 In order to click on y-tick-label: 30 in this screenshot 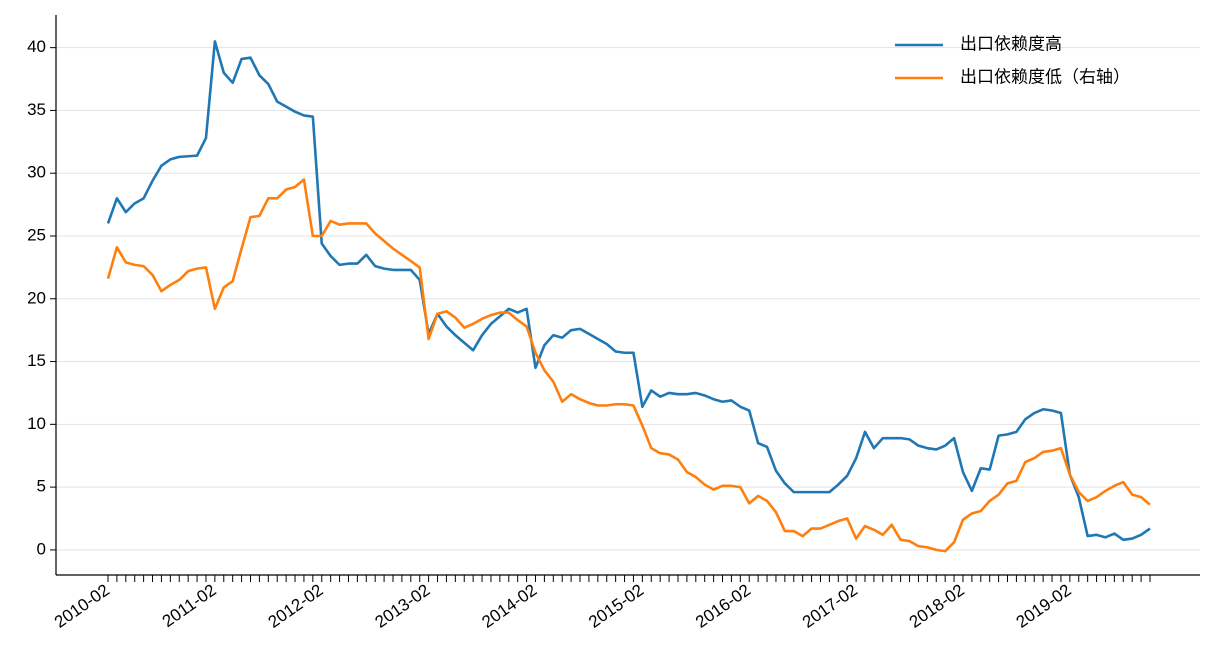, I will do `click(36, 172)`.